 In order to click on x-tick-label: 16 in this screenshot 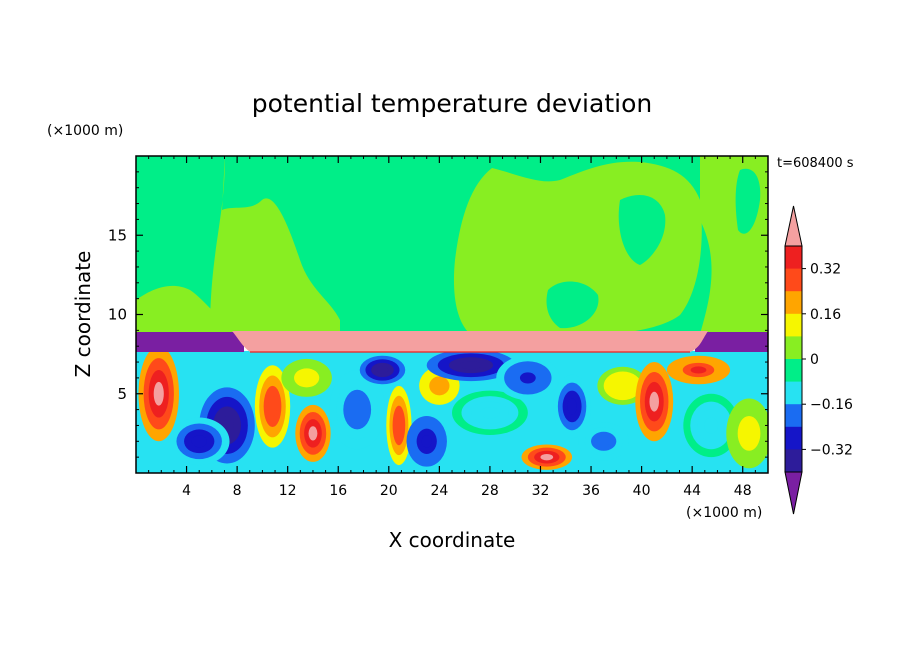, I will do `click(338, 491)`.